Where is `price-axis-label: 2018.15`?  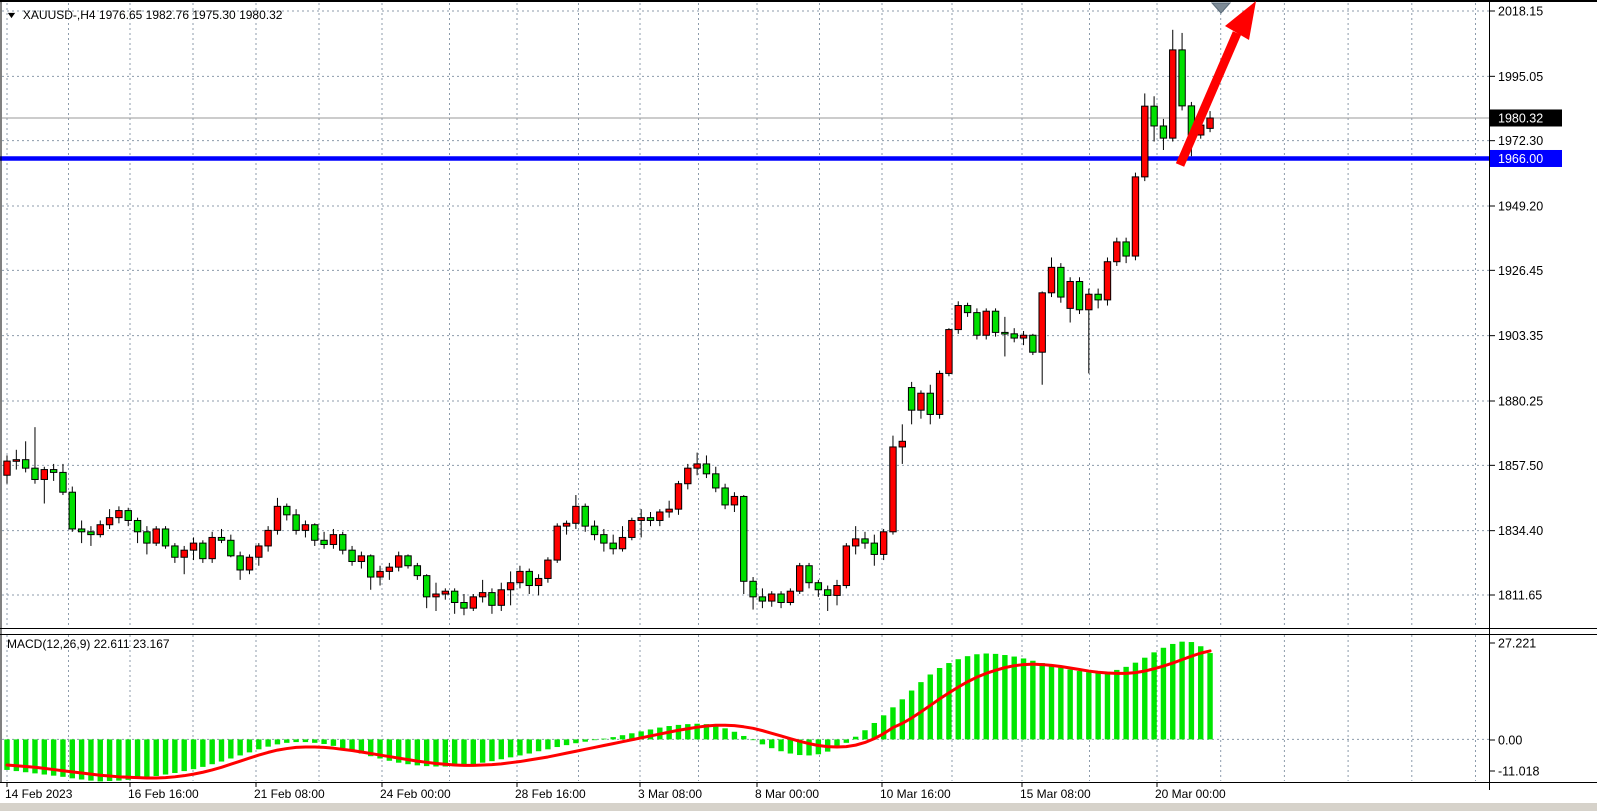 price-axis-label: 2018.15 is located at coordinates (1520, 12).